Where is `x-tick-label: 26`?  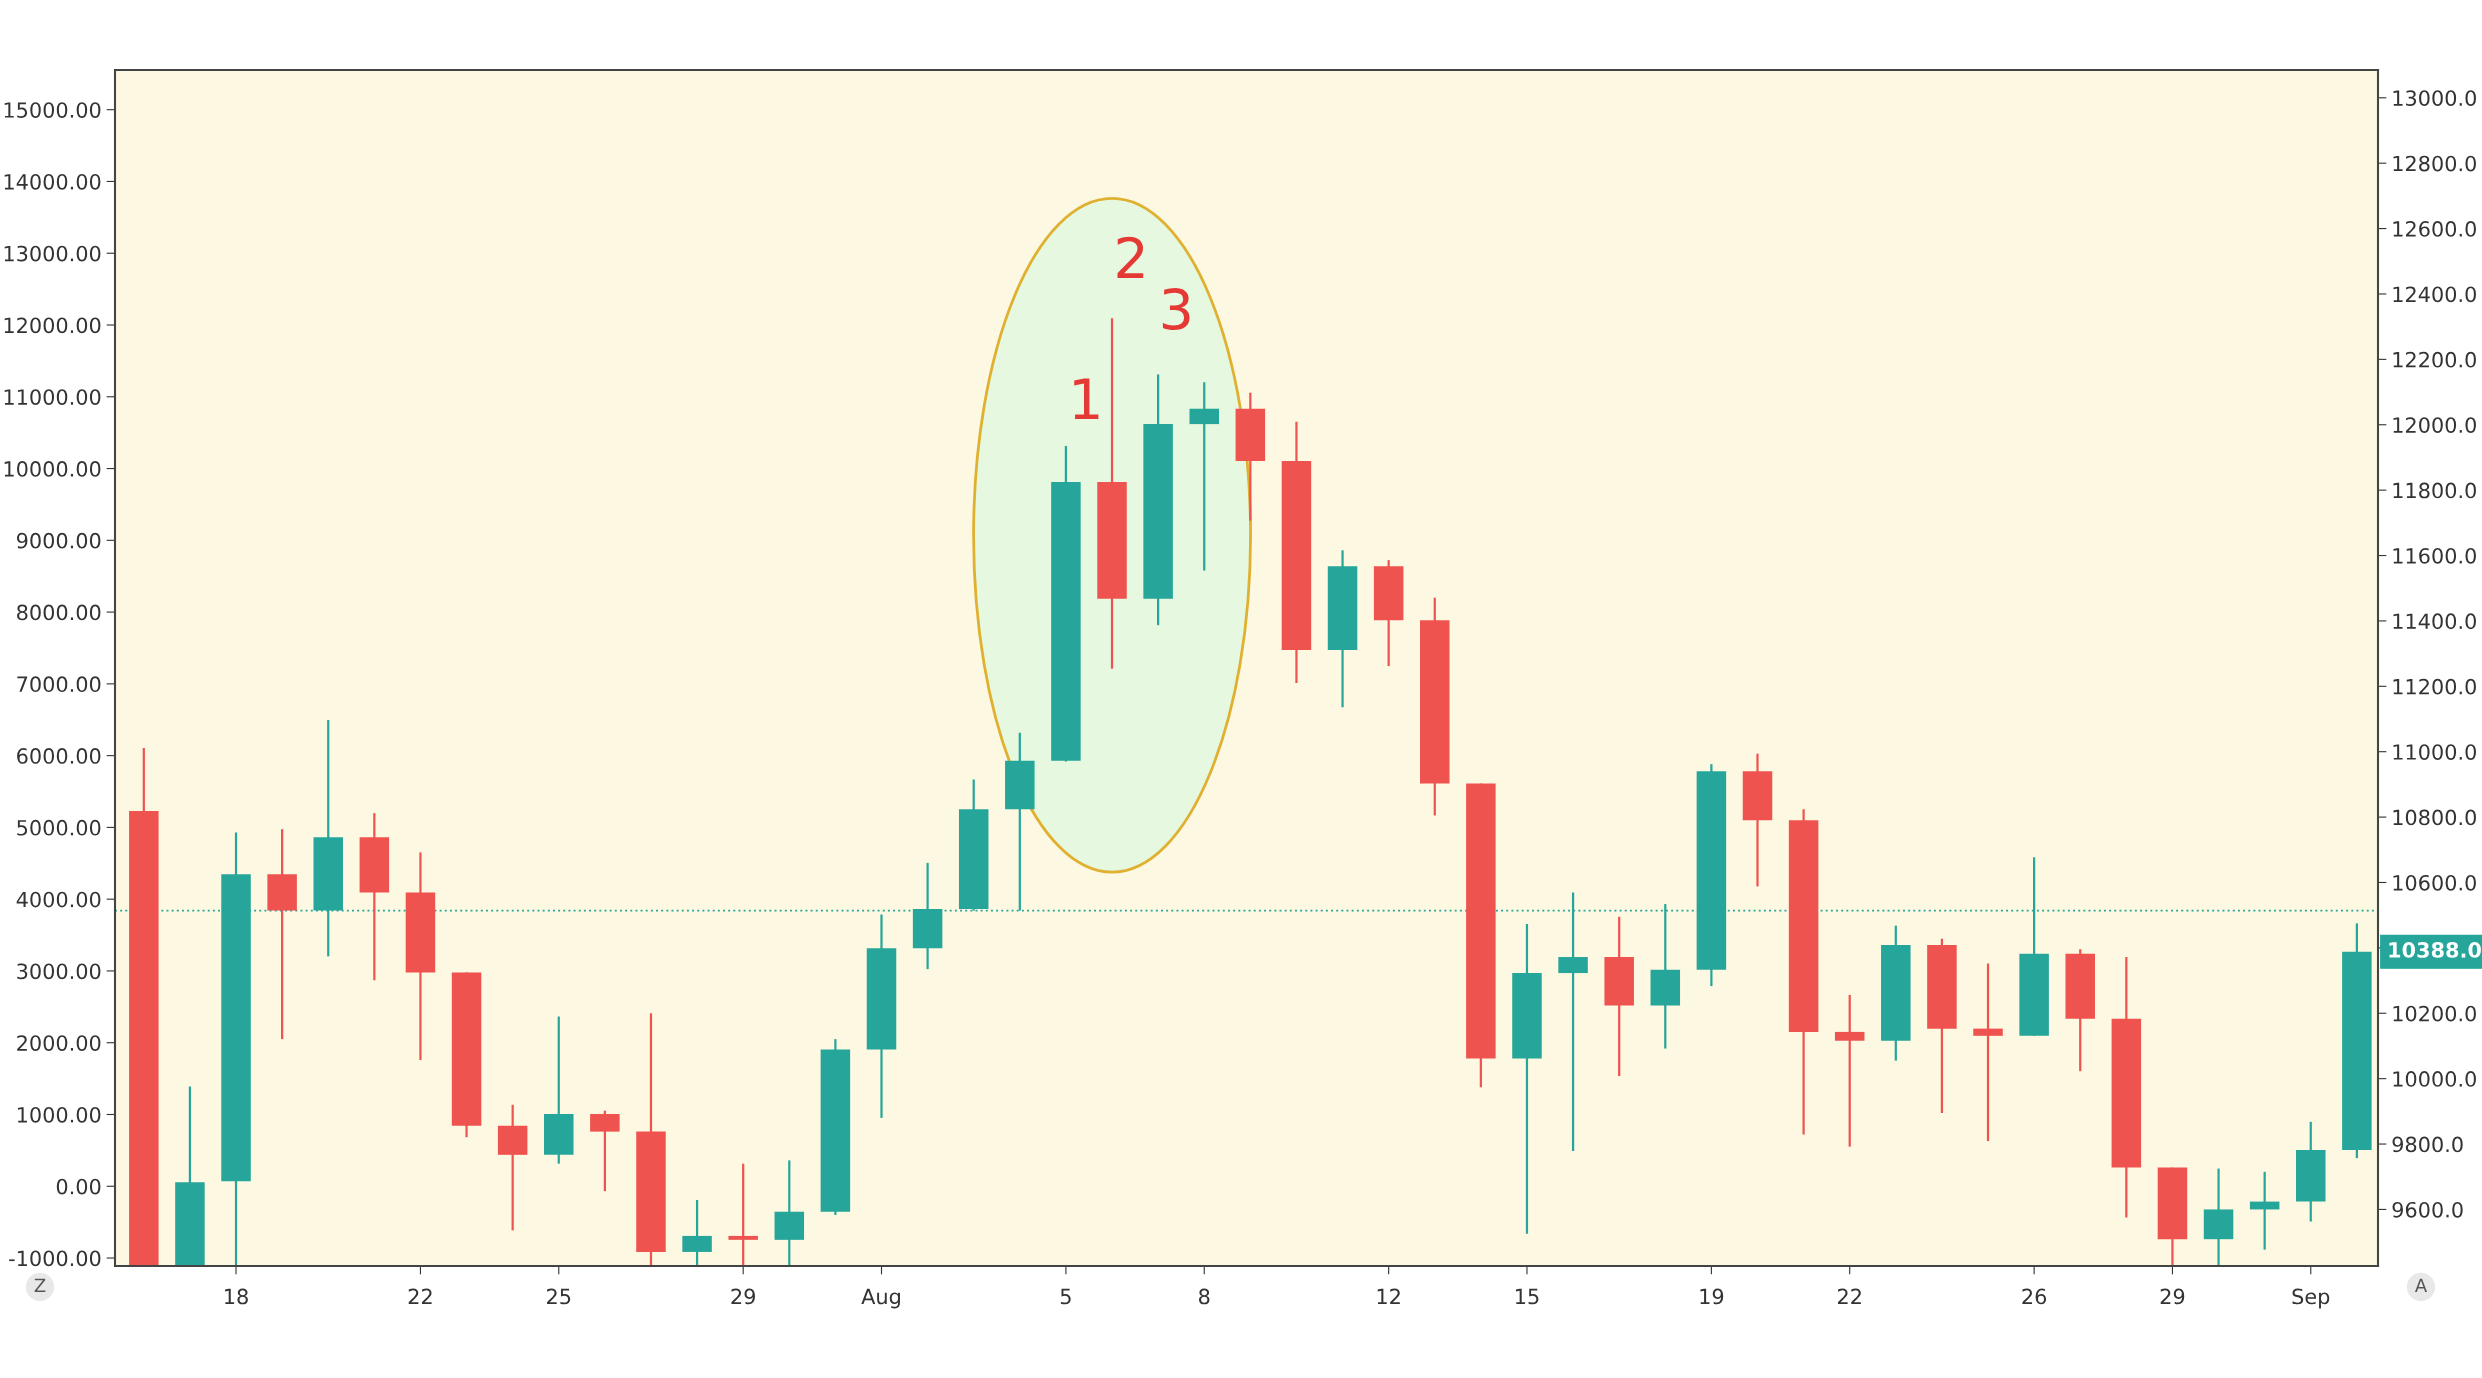
x-tick-label: 26 is located at coordinates (2034, 1296).